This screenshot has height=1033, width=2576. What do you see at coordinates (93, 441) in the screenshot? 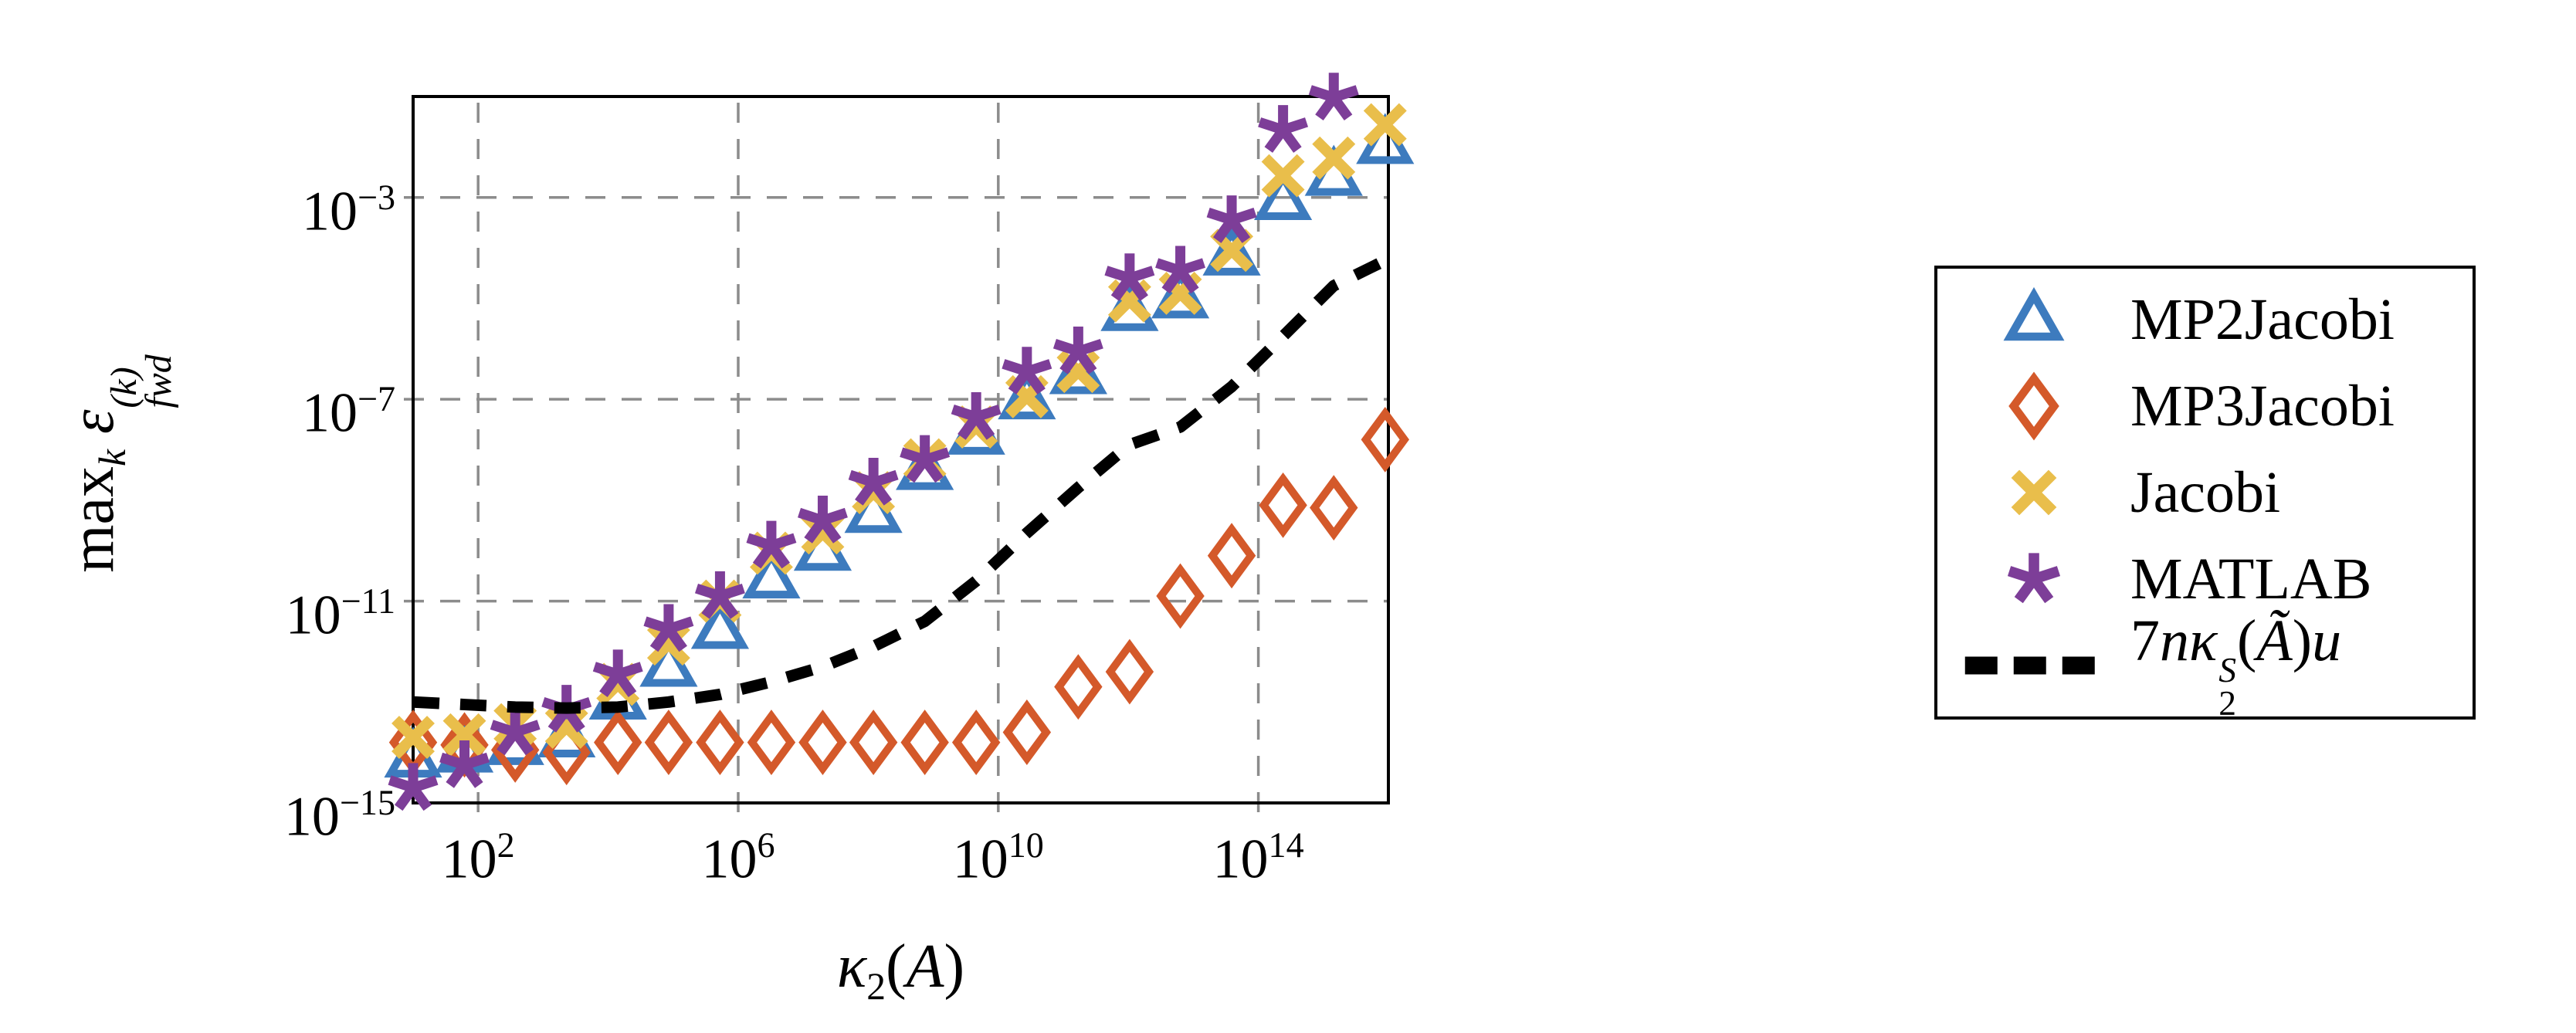
I see `label-segment` at bounding box center [93, 441].